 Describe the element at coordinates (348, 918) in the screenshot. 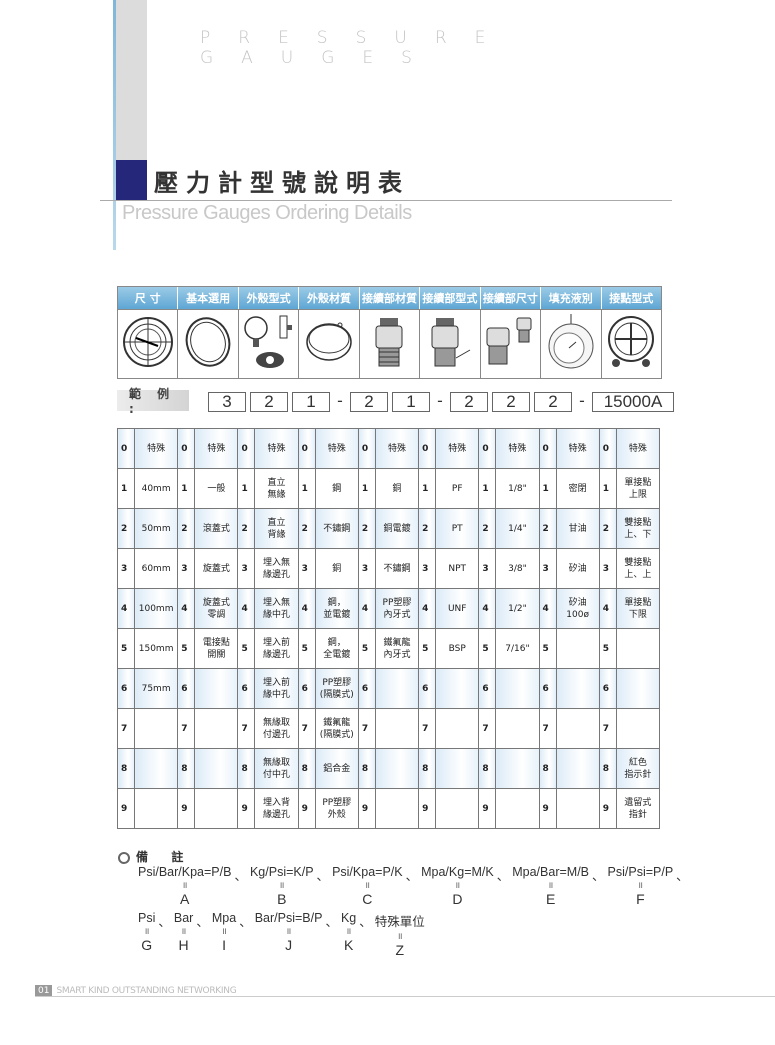

I see `unit-text: Kg` at that location.